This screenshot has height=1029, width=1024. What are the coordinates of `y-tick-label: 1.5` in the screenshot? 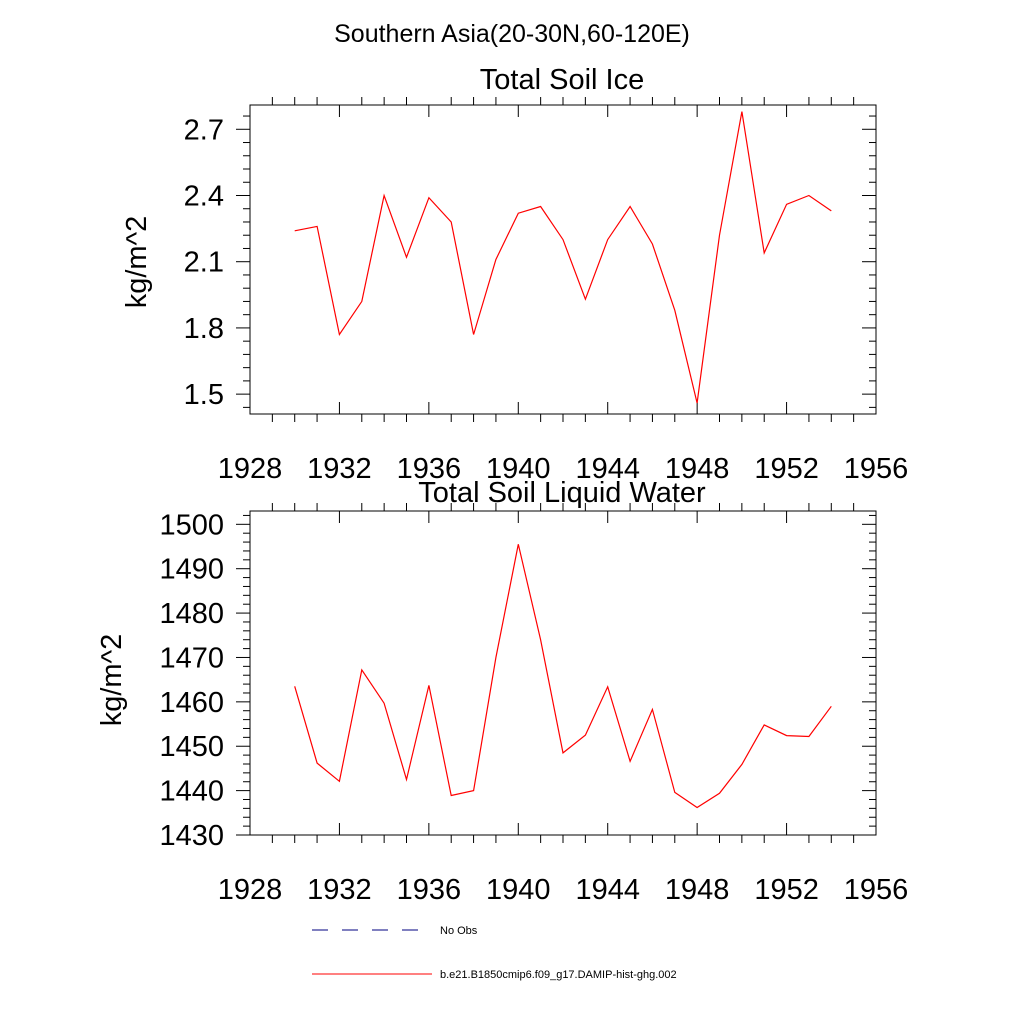 It's located at (204, 395).